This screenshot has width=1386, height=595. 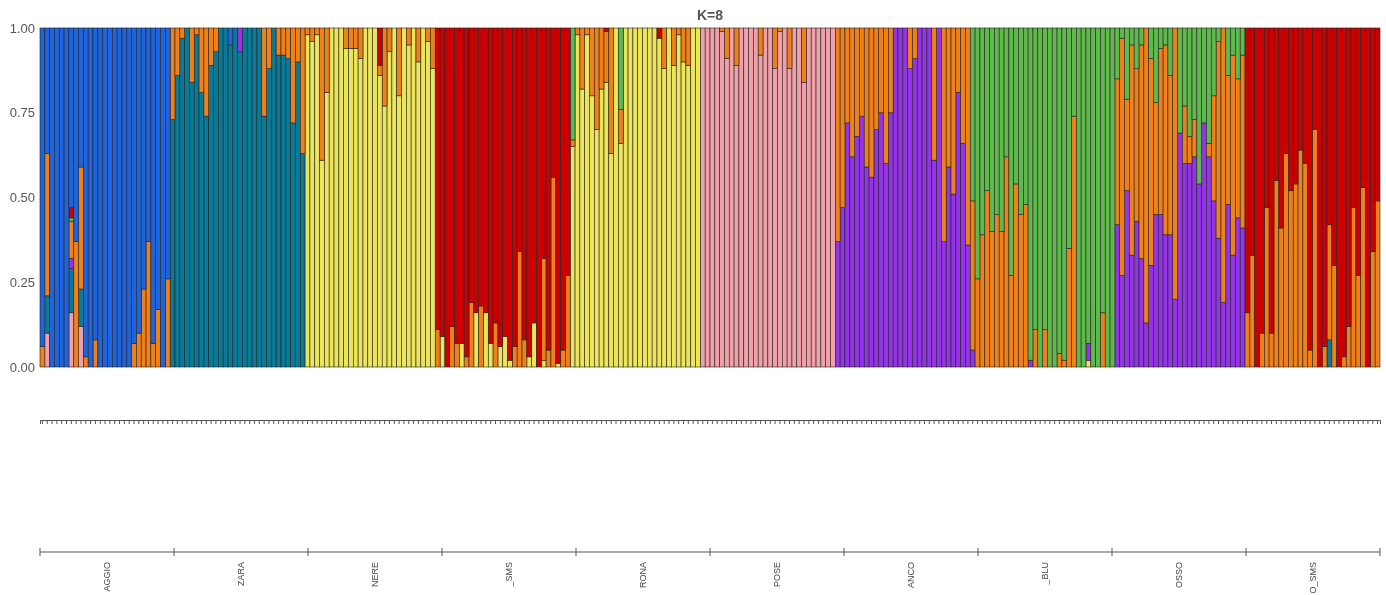 What do you see at coordinates (1179, 575) in the screenshot?
I see `text: OSSO` at bounding box center [1179, 575].